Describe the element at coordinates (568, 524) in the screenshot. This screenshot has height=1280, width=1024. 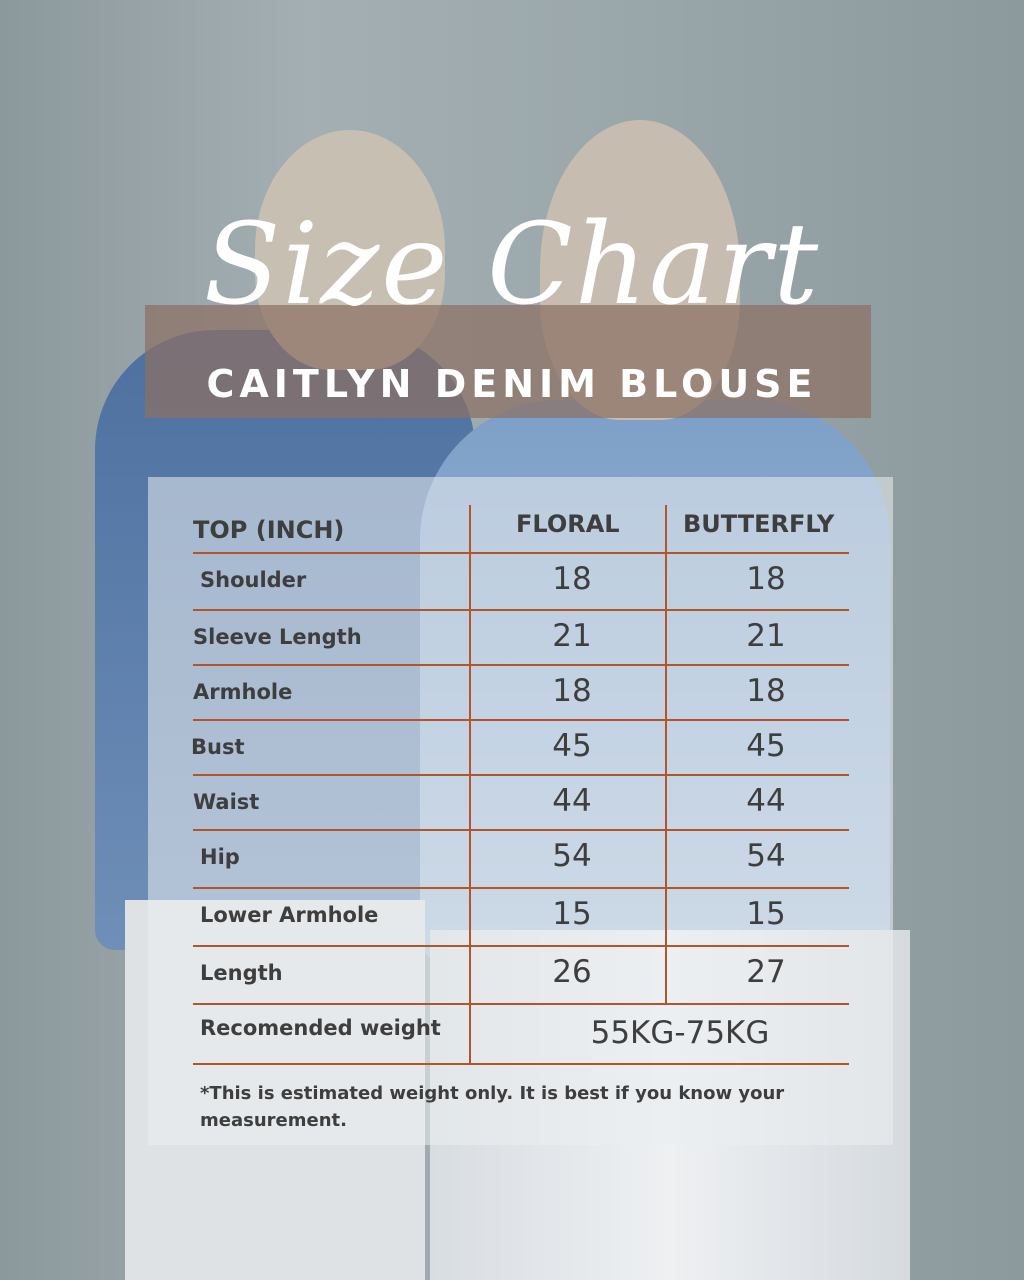
I see `header-floral: FLORAL` at that location.